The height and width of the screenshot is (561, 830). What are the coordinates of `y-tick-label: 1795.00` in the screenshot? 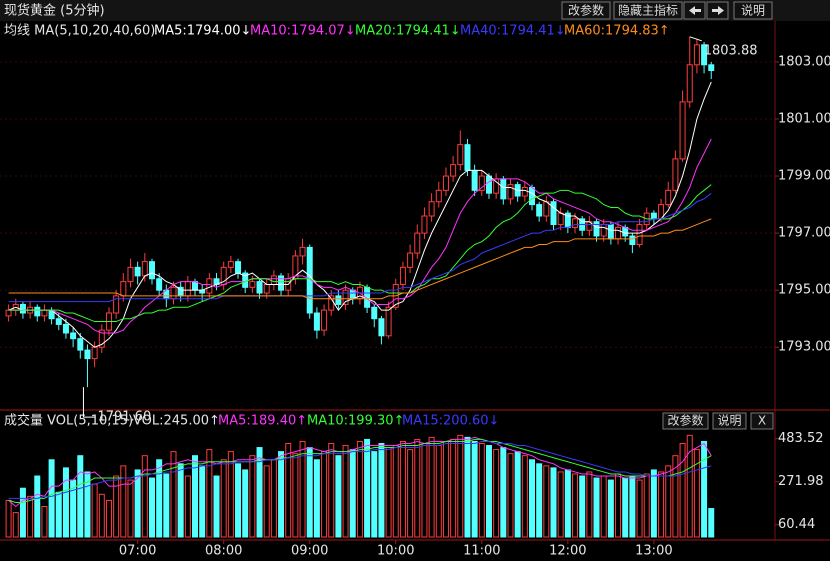 It's located at (804, 290).